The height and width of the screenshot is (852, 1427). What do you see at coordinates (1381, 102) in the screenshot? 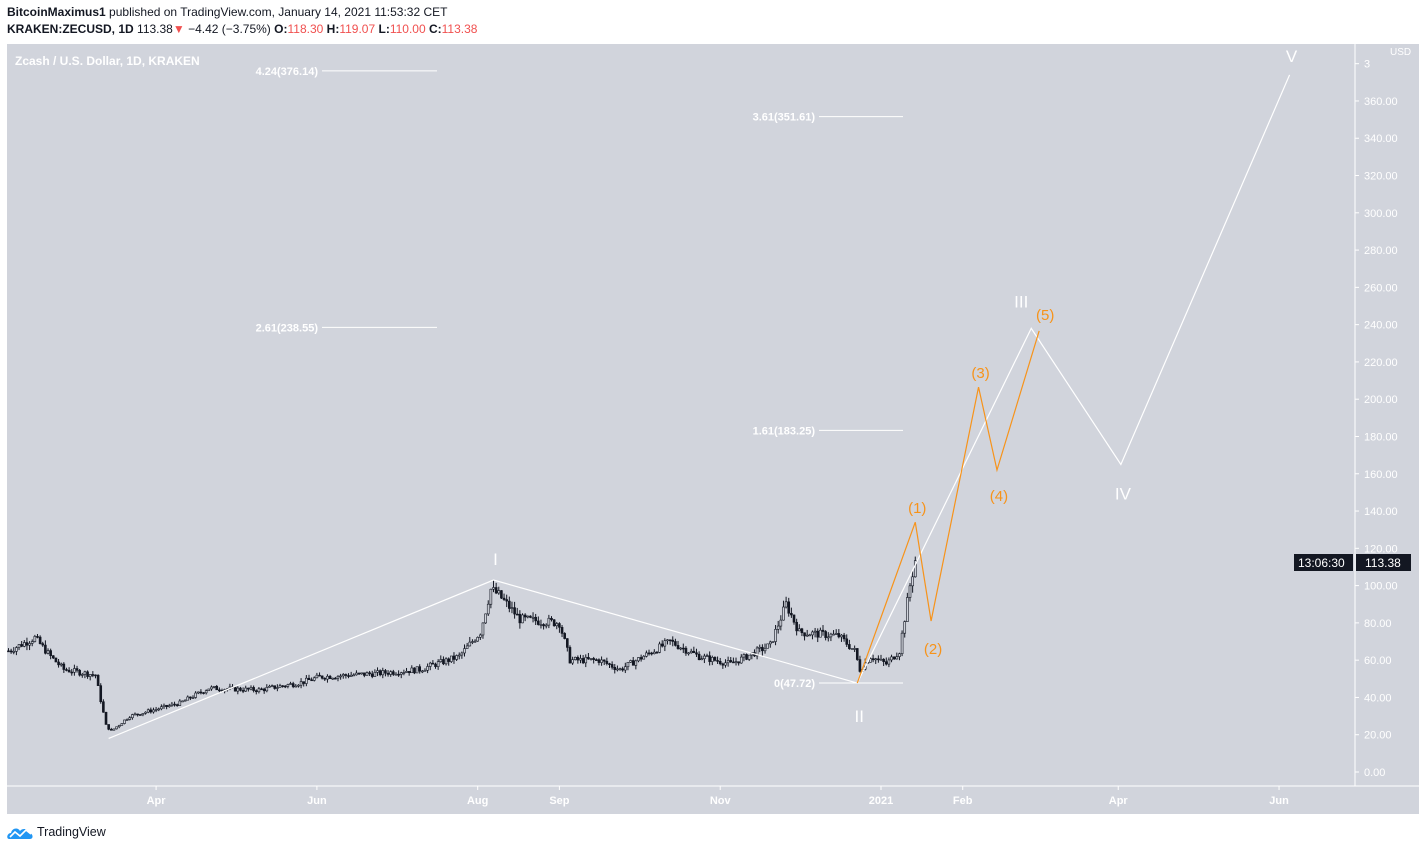
I see `y-tick-label: 360.00` at bounding box center [1381, 102].